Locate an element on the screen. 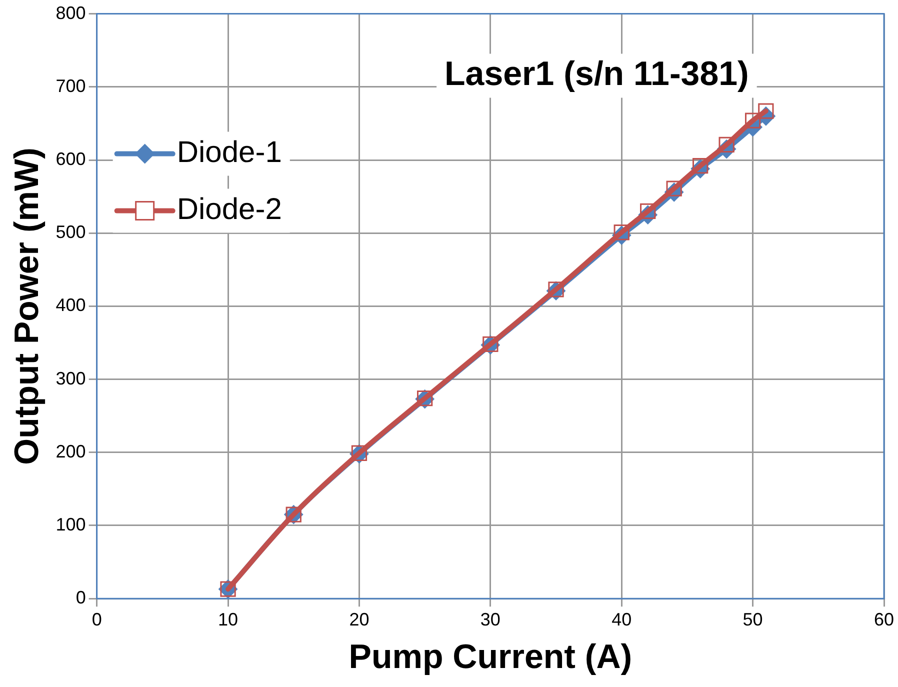  x-tick-label: 20 is located at coordinates (359, 619).